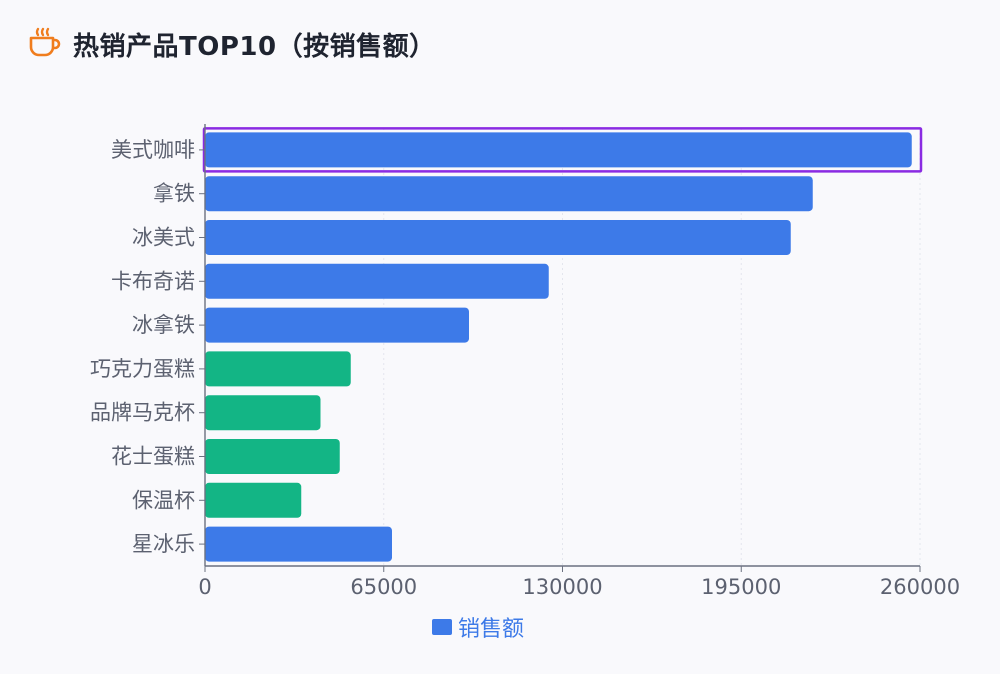 The image size is (1000, 674). What do you see at coordinates (741, 587) in the screenshot?
I see `x-tick-label: 195000` at bounding box center [741, 587].